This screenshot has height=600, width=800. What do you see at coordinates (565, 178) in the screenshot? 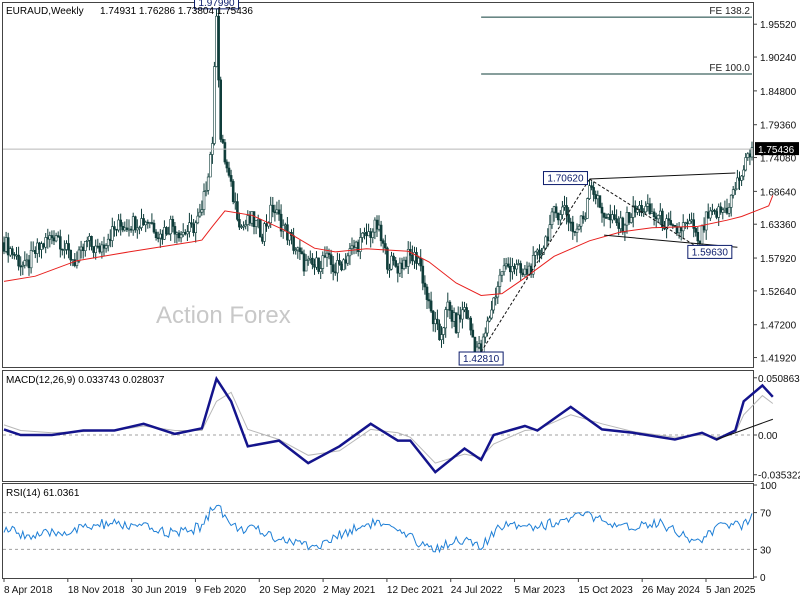
I see `price-label-box` at bounding box center [565, 178].